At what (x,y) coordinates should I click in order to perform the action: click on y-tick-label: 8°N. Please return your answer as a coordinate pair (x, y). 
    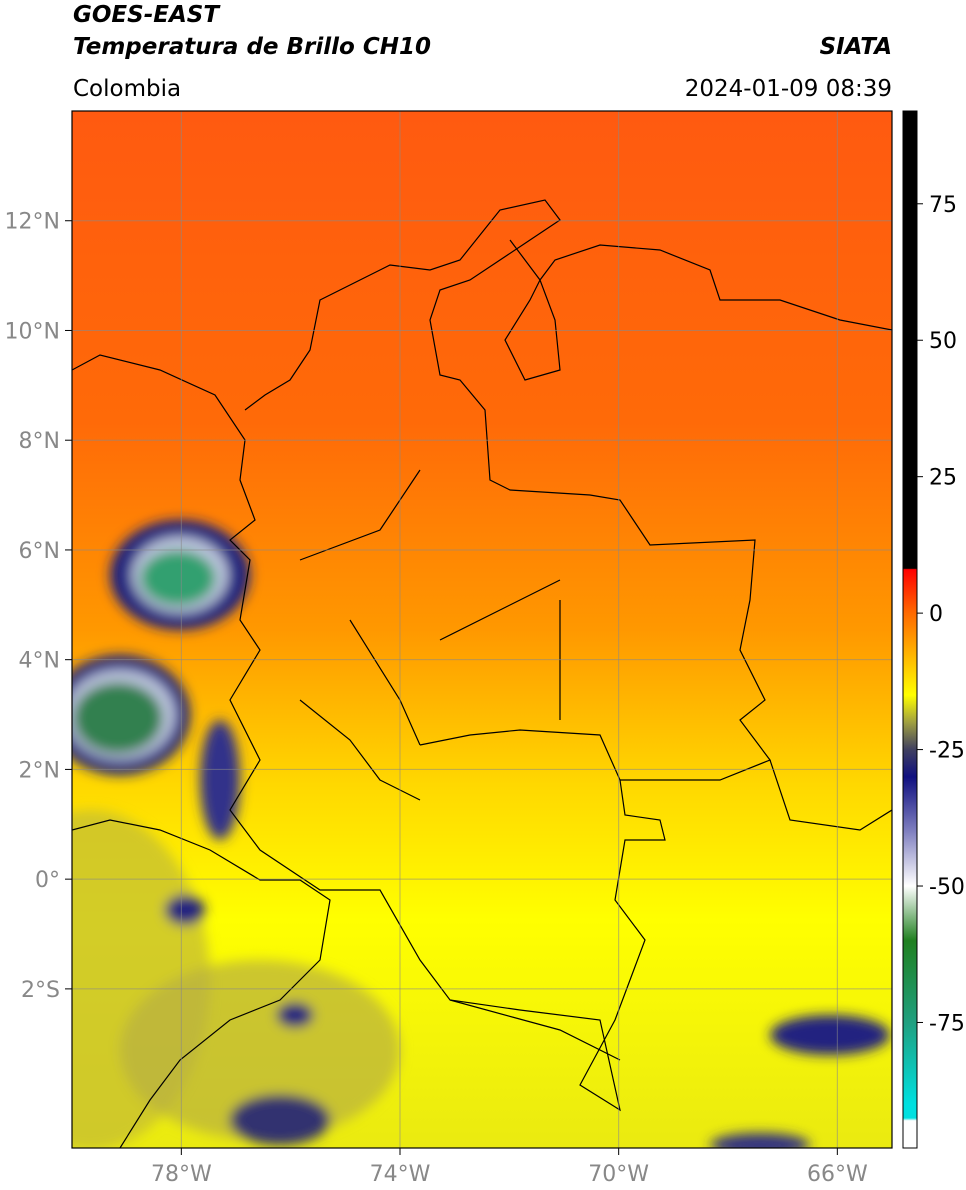
    Looking at the image, I should click on (39, 441).